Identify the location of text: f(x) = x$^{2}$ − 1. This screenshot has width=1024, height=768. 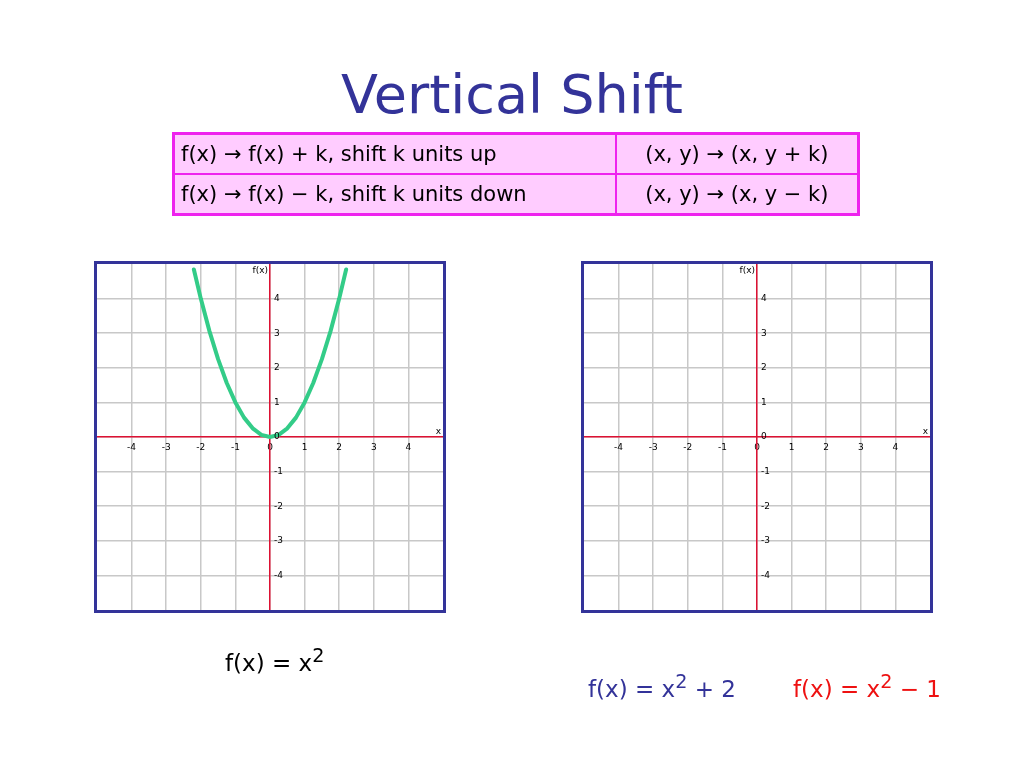
(867, 686).